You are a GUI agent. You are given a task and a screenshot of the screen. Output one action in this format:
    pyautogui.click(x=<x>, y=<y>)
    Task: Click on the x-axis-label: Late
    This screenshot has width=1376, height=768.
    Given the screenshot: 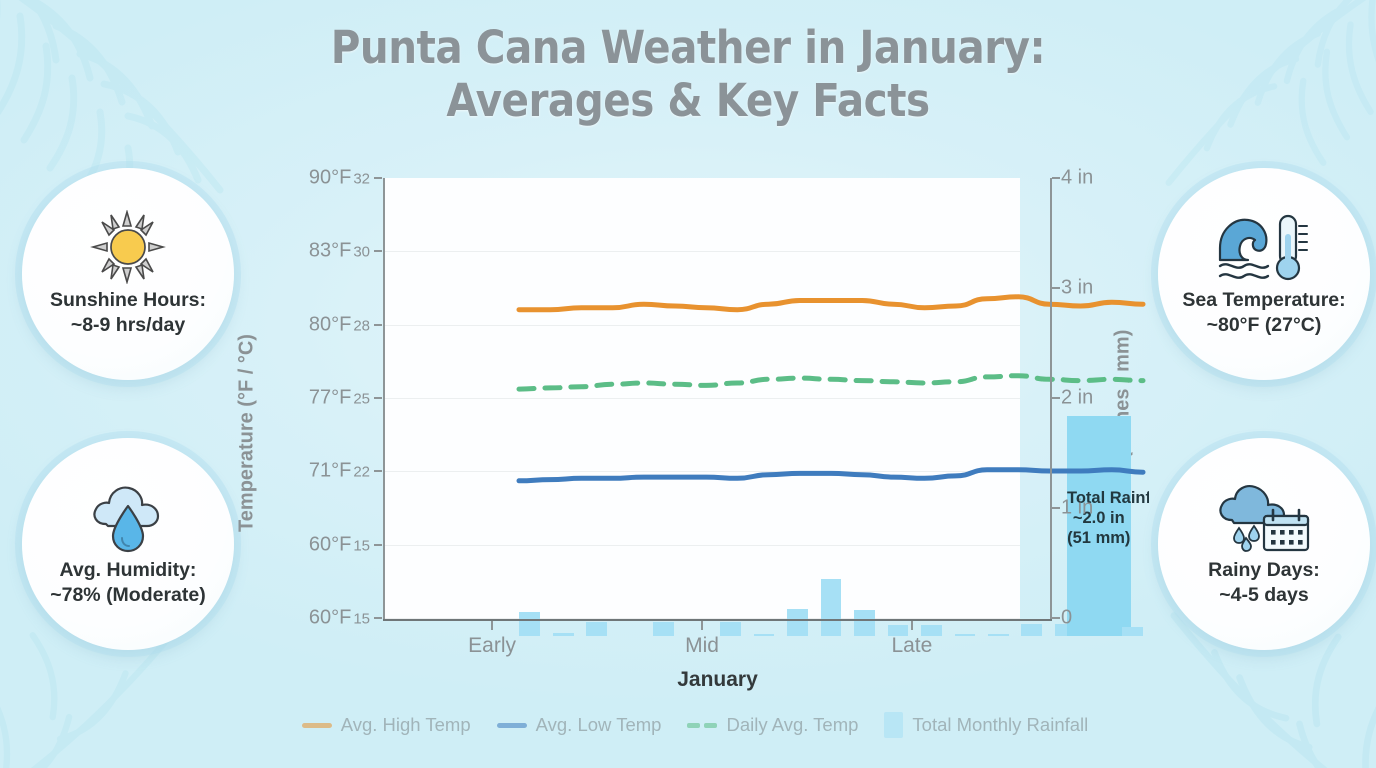 What is the action you would take?
    pyautogui.click(x=912, y=645)
    